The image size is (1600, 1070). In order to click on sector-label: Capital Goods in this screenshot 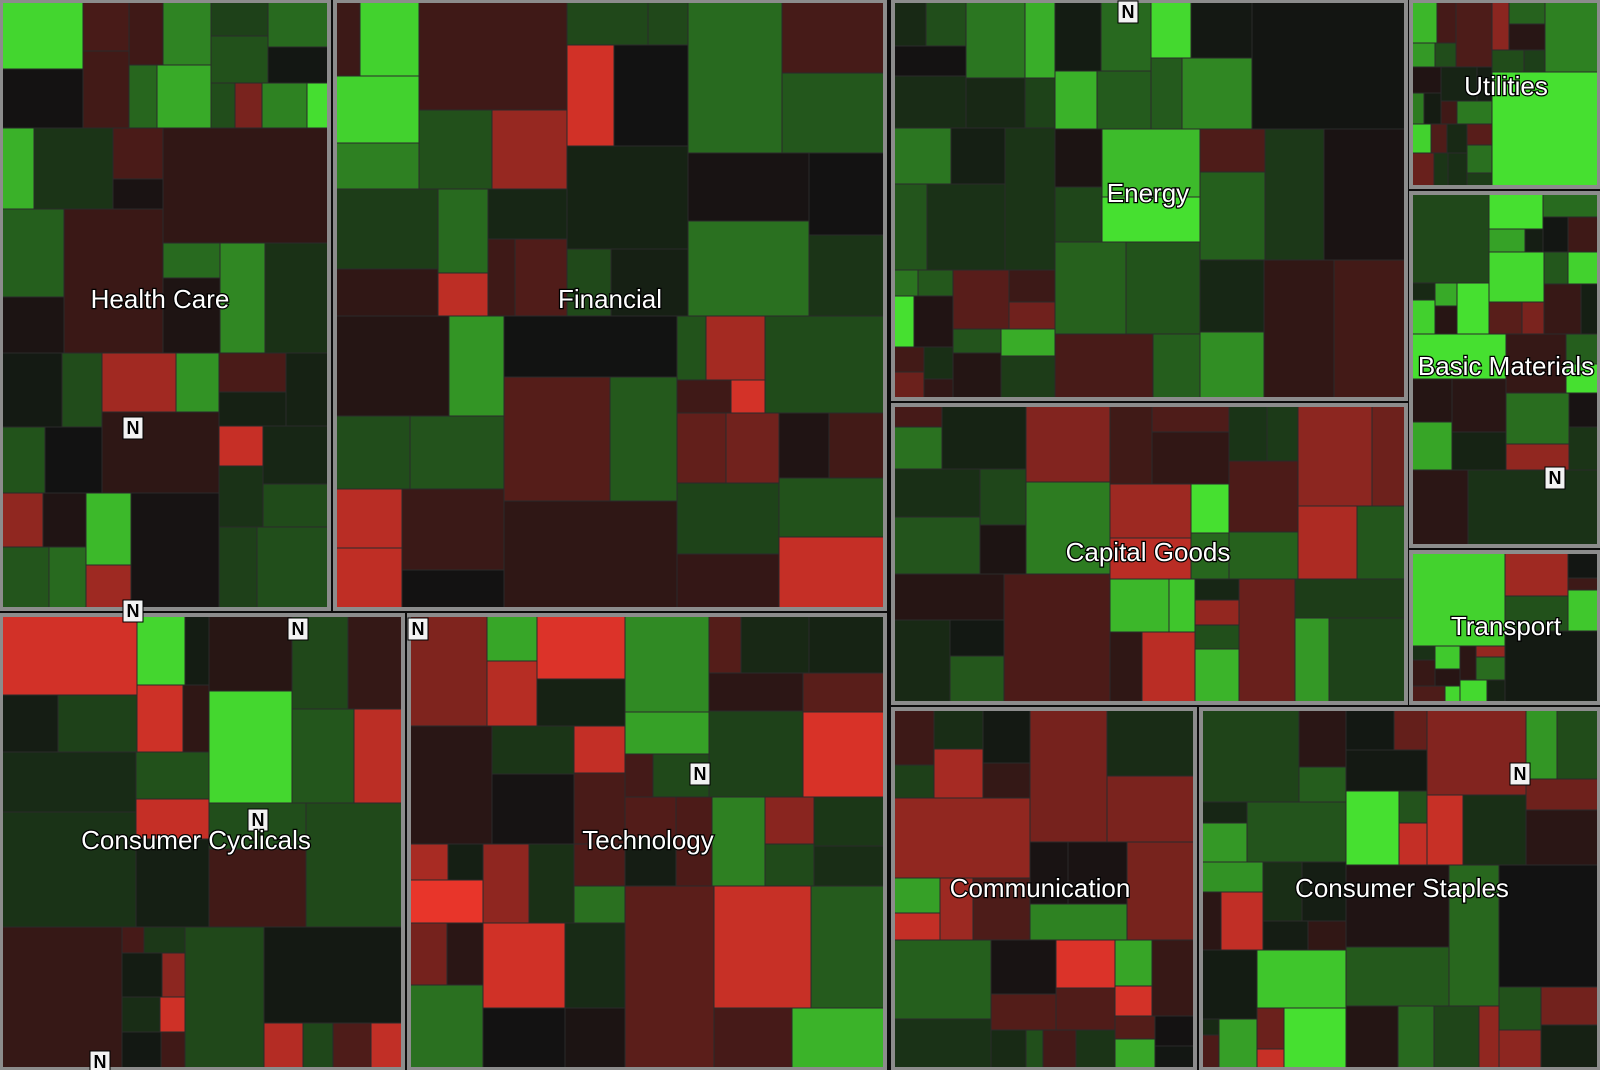, I will do `click(1148, 552)`.